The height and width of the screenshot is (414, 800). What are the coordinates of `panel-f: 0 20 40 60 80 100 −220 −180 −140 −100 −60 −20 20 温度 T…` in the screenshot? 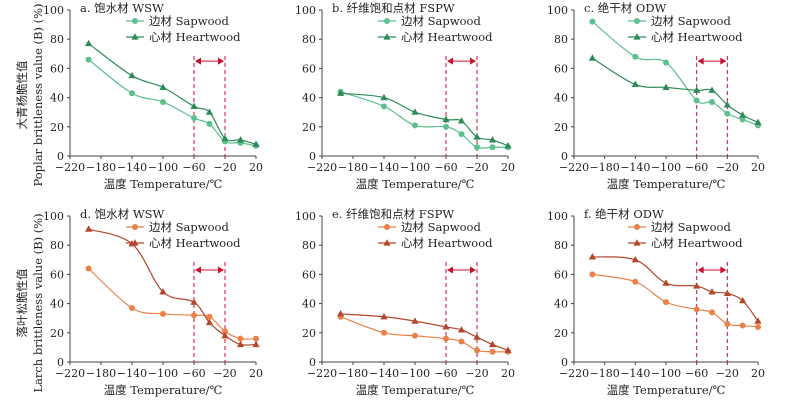 It's located at (656, 302).